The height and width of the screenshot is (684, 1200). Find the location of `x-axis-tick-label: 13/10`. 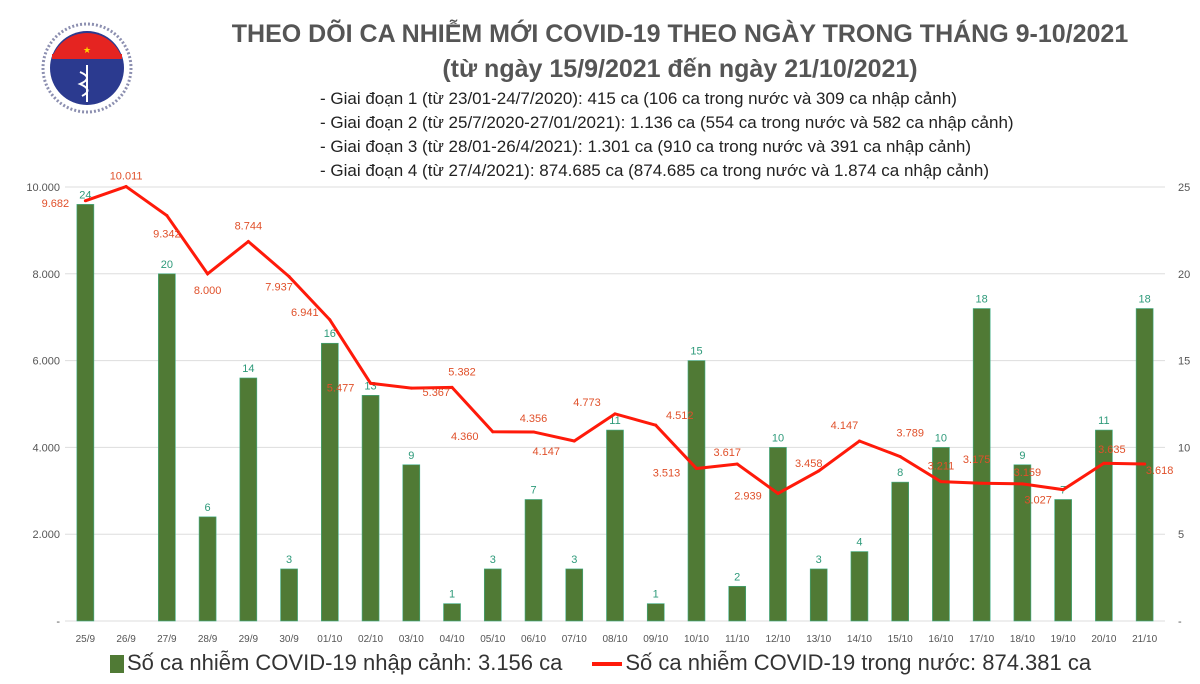

x-axis-tick-label: 13/10 is located at coordinates (818, 639).